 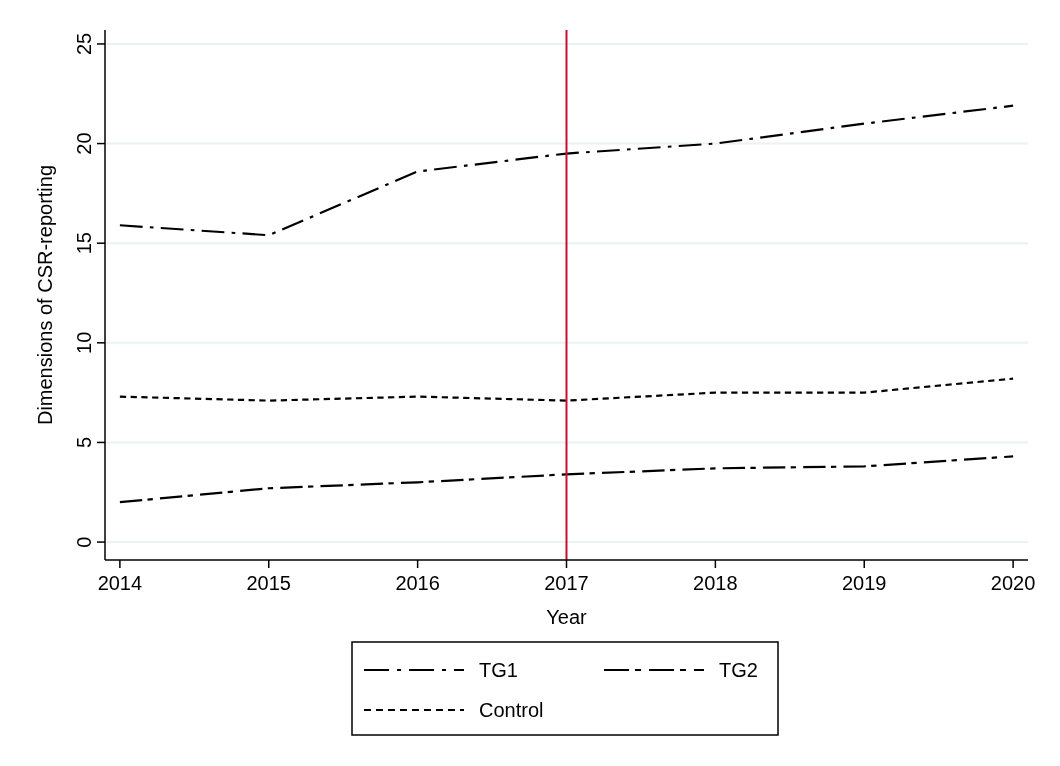 What do you see at coordinates (738, 670) in the screenshot?
I see `legend-label: TG2` at bounding box center [738, 670].